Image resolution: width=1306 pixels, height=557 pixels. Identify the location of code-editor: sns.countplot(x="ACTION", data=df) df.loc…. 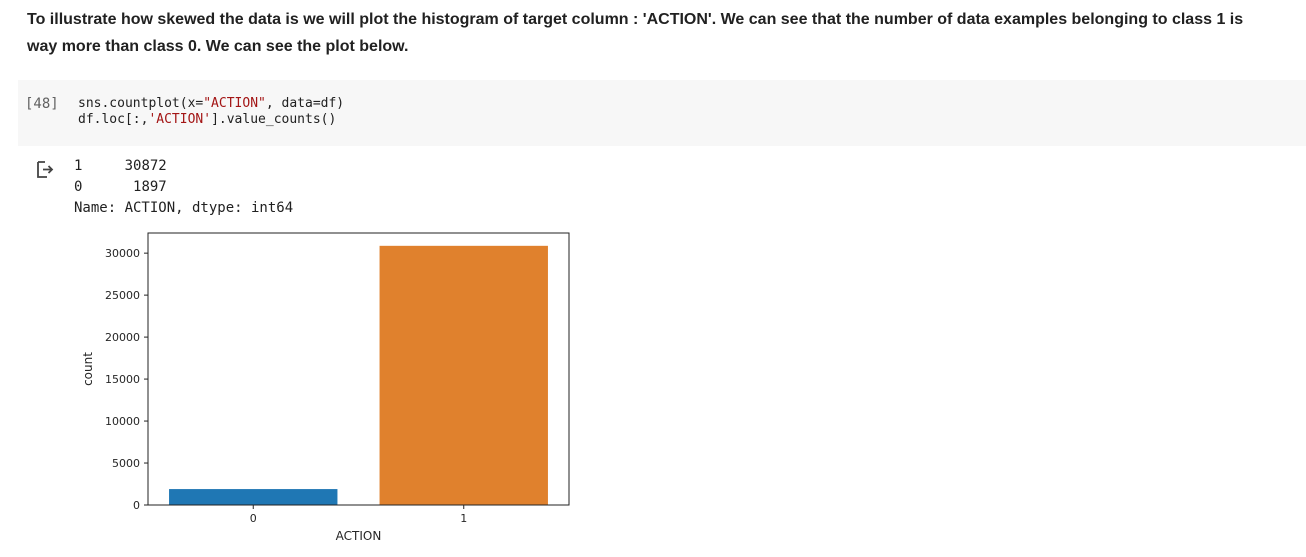
(211, 112).